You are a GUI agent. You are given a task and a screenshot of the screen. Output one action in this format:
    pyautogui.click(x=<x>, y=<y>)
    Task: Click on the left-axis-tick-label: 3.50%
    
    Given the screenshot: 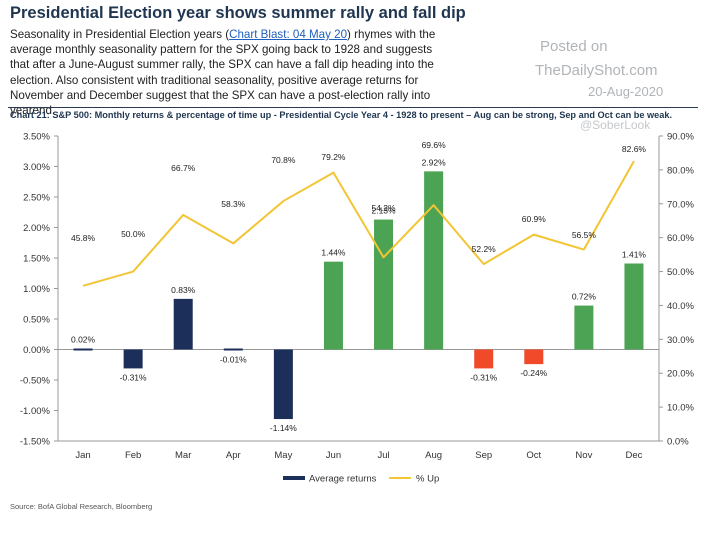 What is the action you would take?
    pyautogui.click(x=36, y=137)
    